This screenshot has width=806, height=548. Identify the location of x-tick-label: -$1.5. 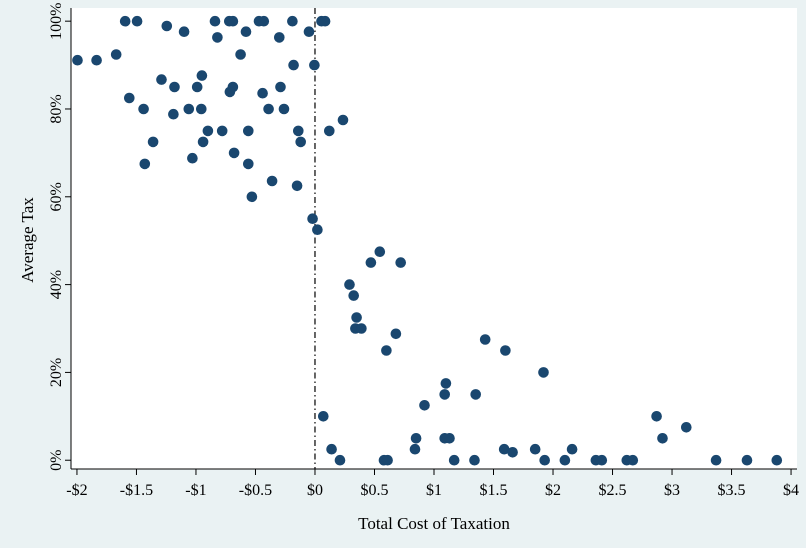
(136, 490).